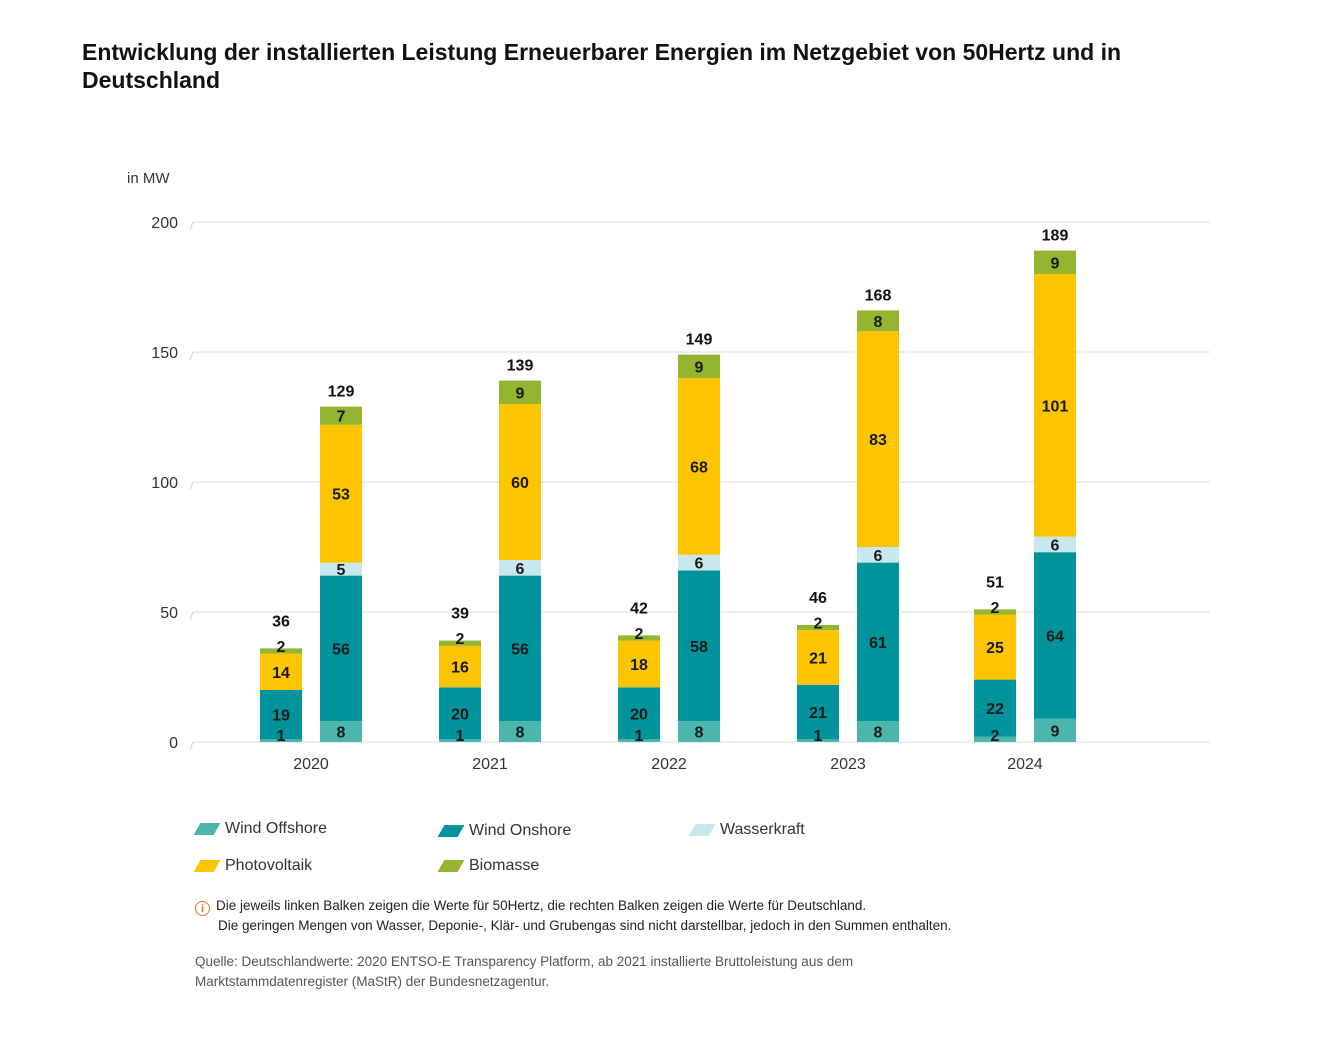 The height and width of the screenshot is (1056, 1320). What do you see at coordinates (818, 598) in the screenshot?
I see `total-label: 46` at bounding box center [818, 598].